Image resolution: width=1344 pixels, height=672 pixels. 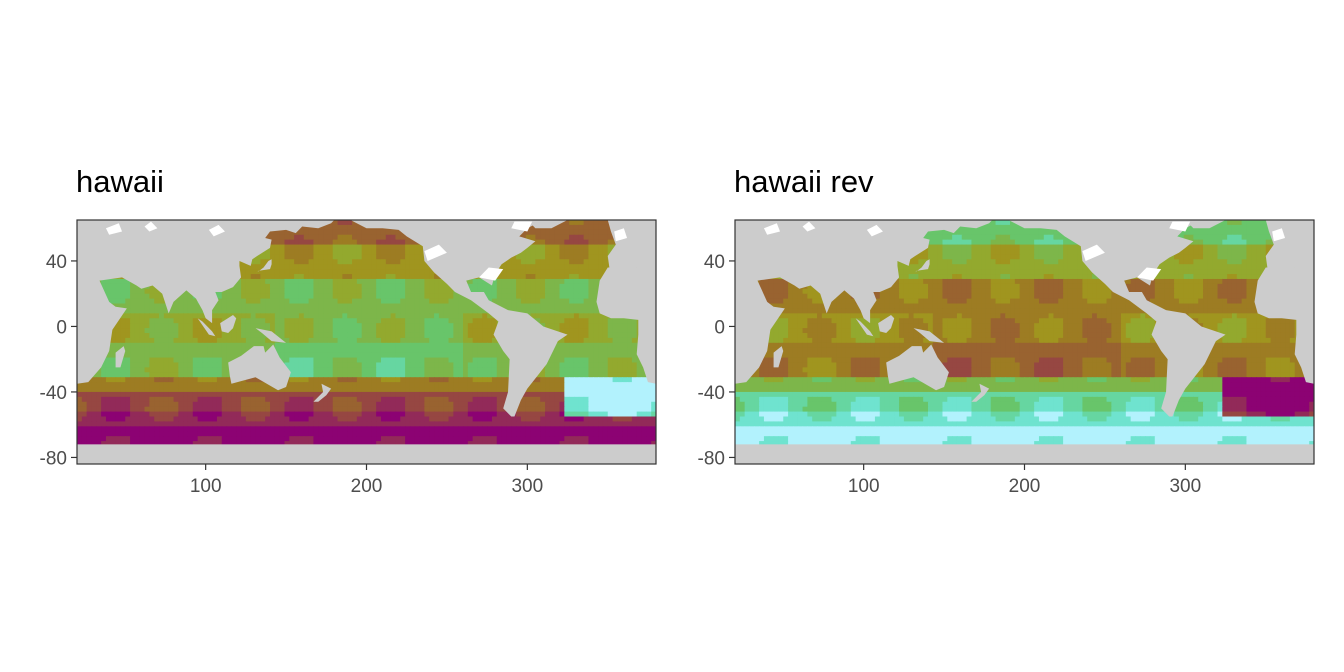 What do you see at coordinates (120, 181) in the screenshot?
I see `panel-title: hawaii` at bounding box center [120, 181].